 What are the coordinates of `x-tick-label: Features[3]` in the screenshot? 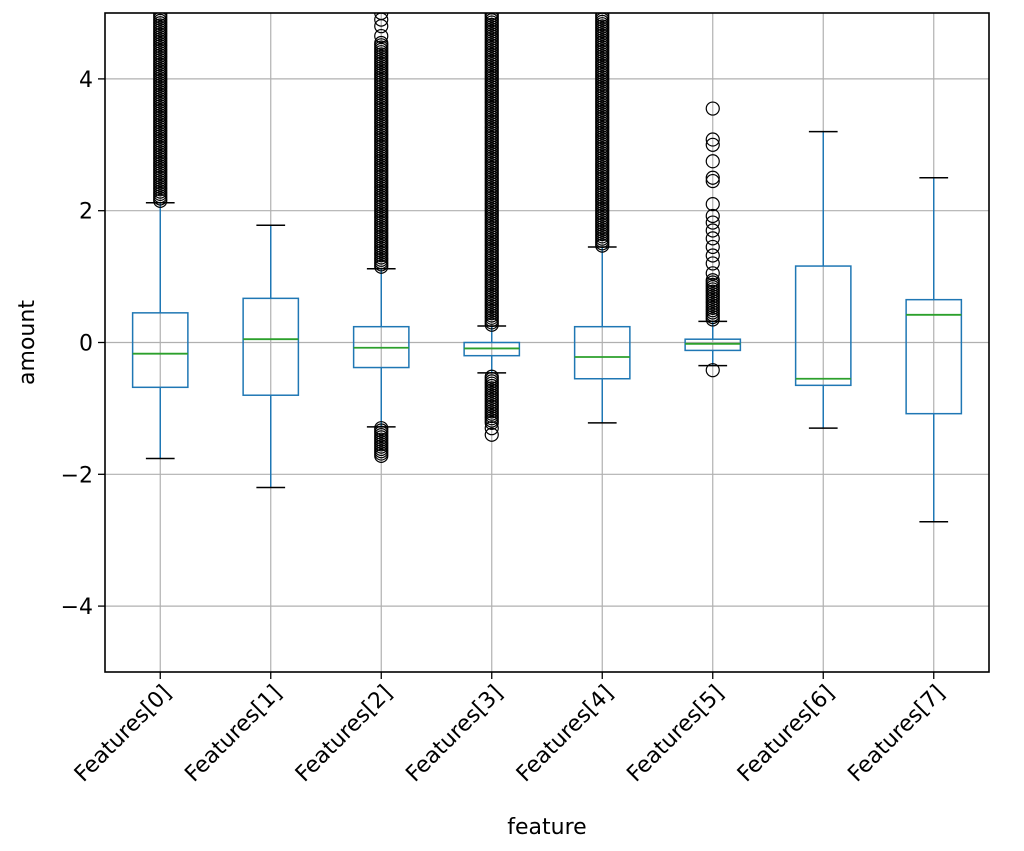 It's located at (454, 734).